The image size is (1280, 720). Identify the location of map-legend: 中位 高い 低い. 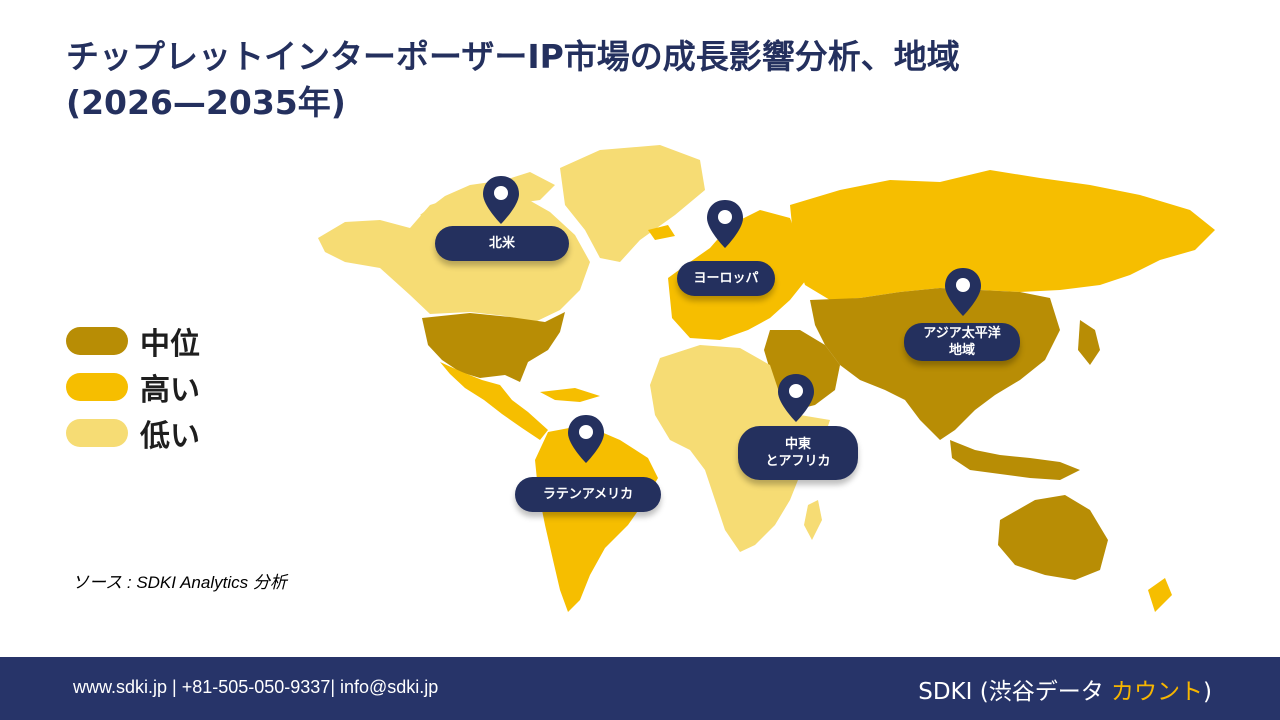
(133, 387).